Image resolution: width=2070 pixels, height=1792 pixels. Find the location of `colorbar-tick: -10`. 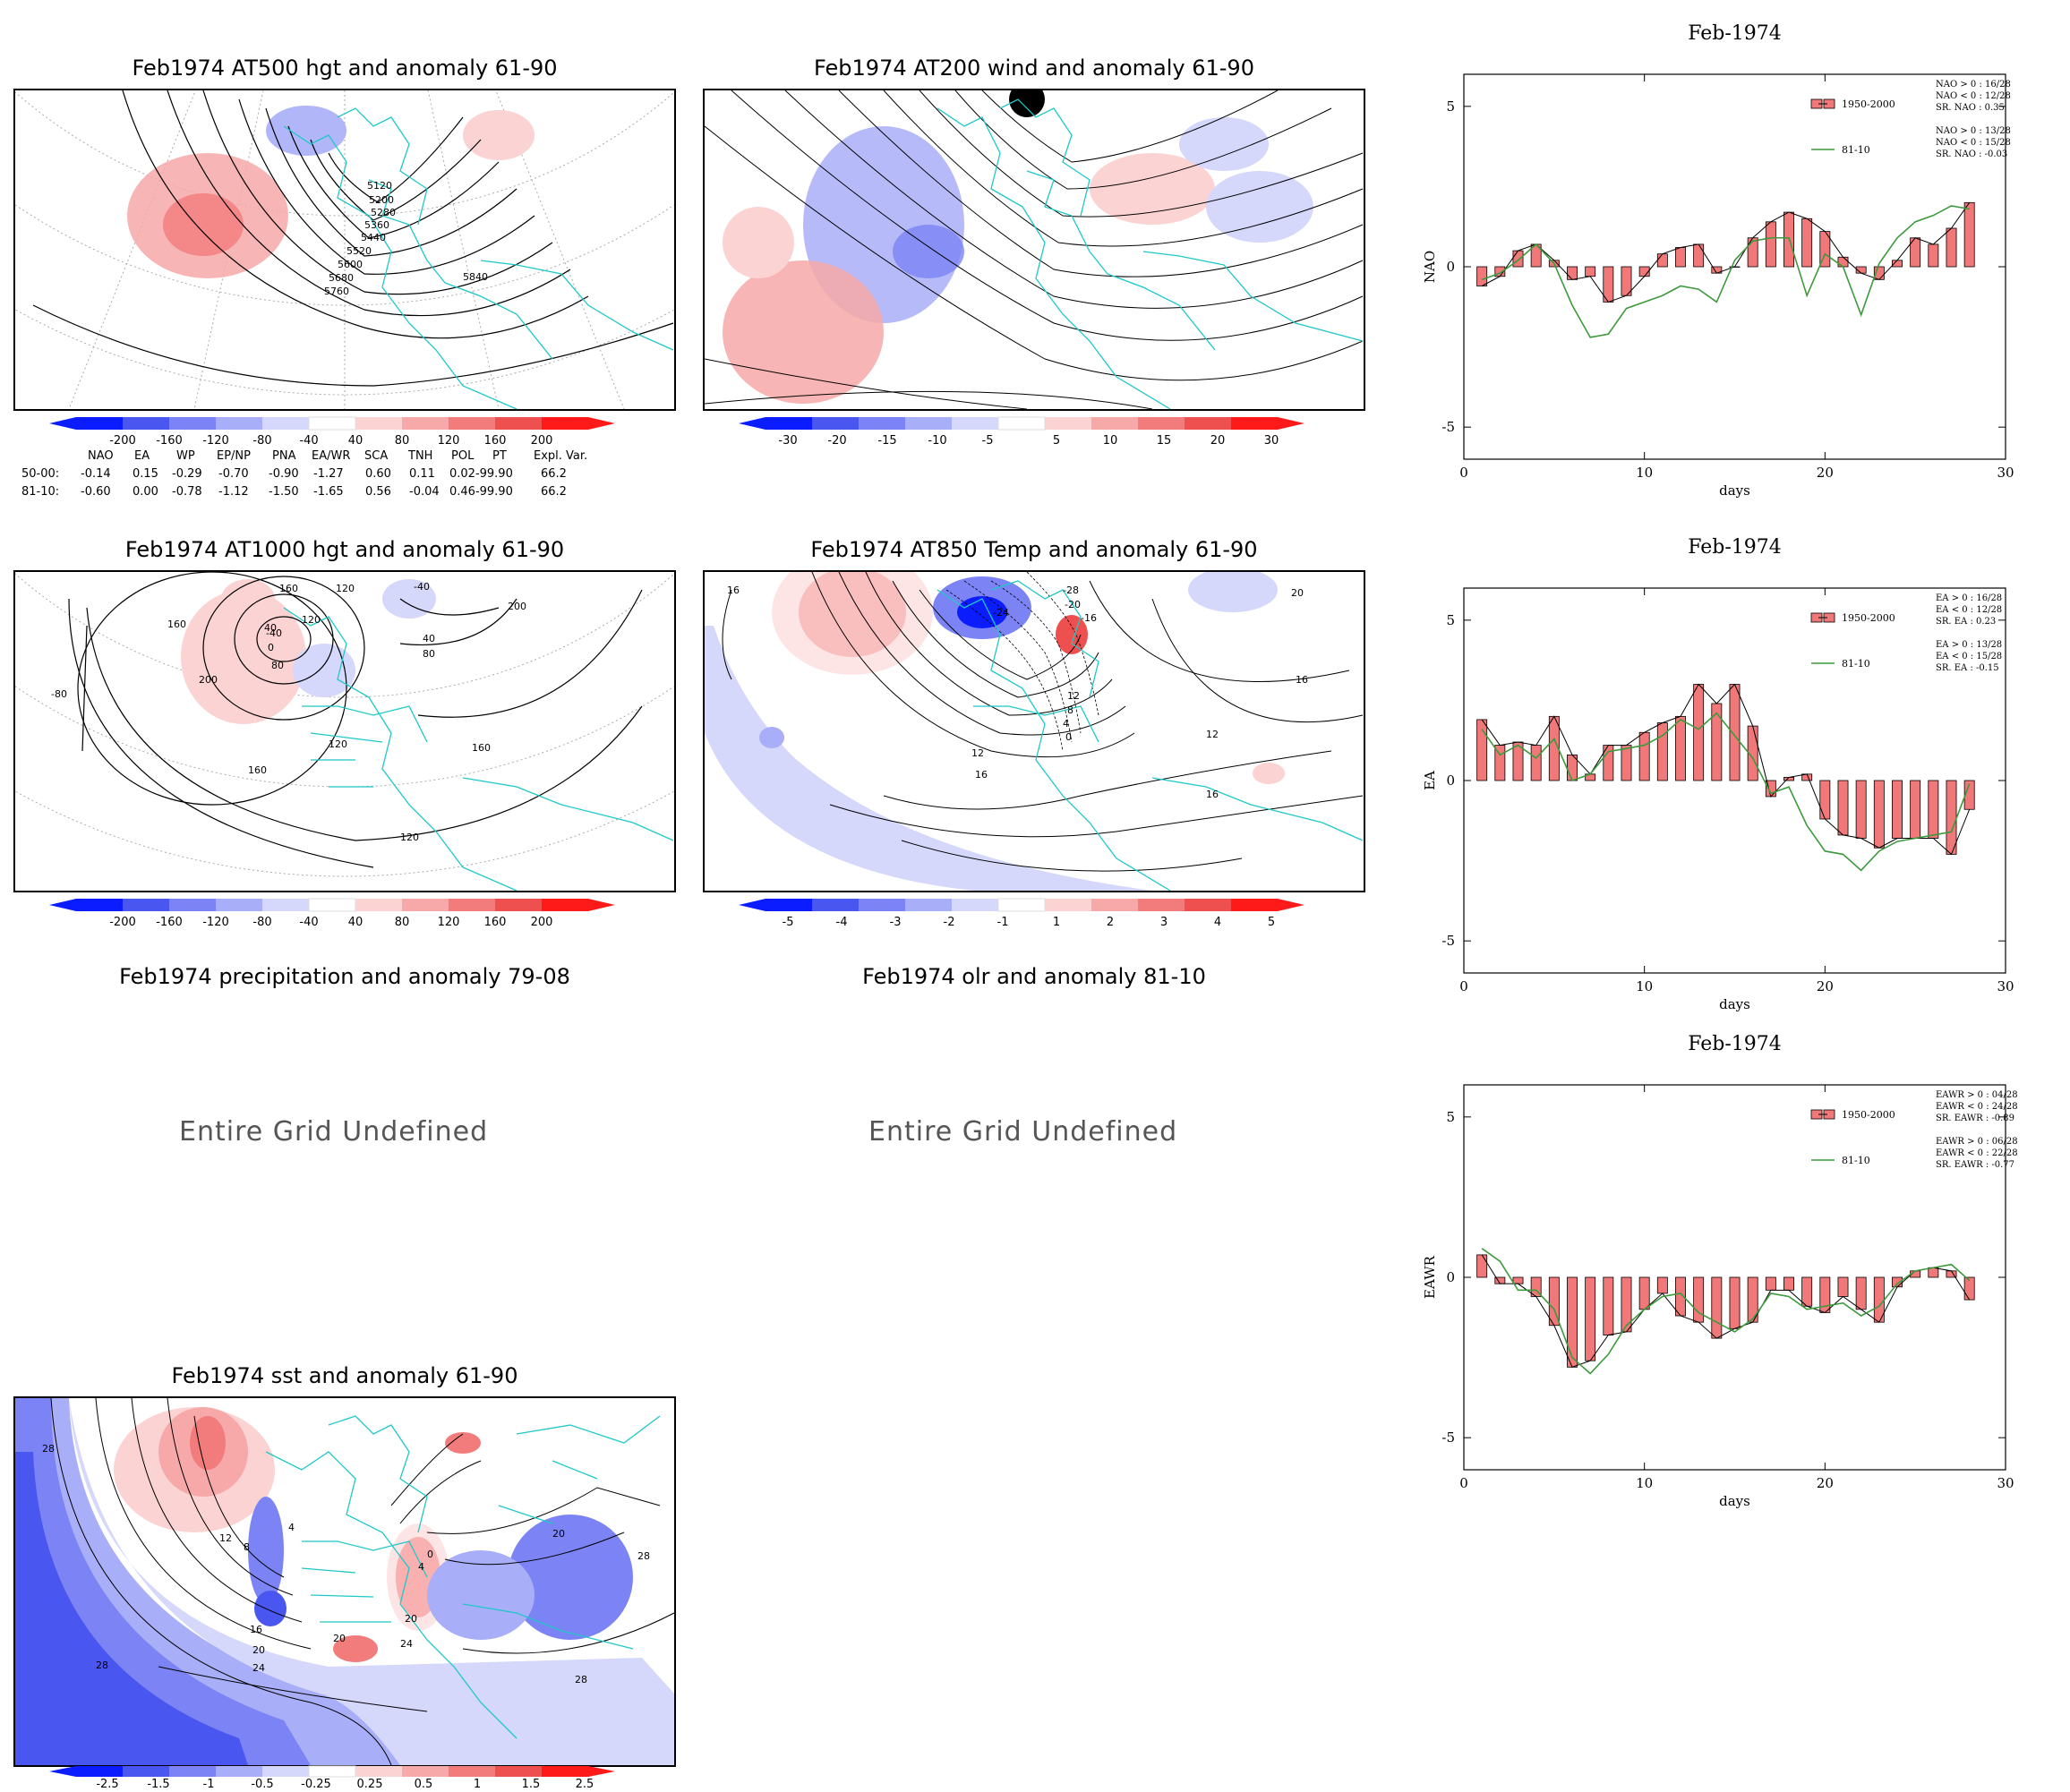

colorbar-tick: -10 is located at coordinates (937, 441).